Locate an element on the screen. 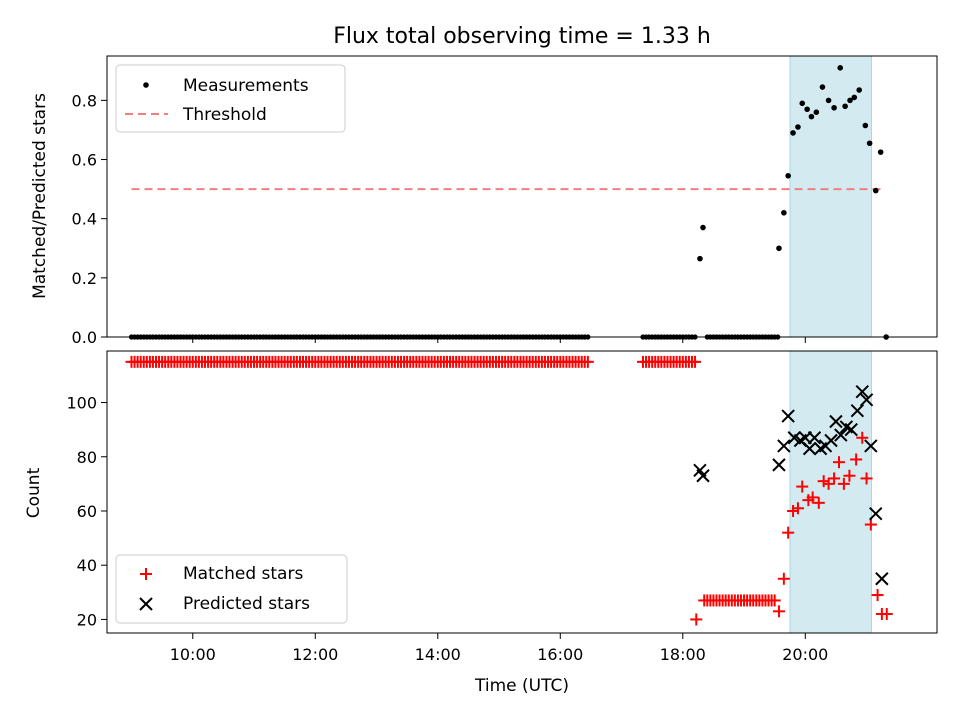 This screenshot has width=960, height=720. x-tick-label: 20:00 is located at coordinates (805, 654).